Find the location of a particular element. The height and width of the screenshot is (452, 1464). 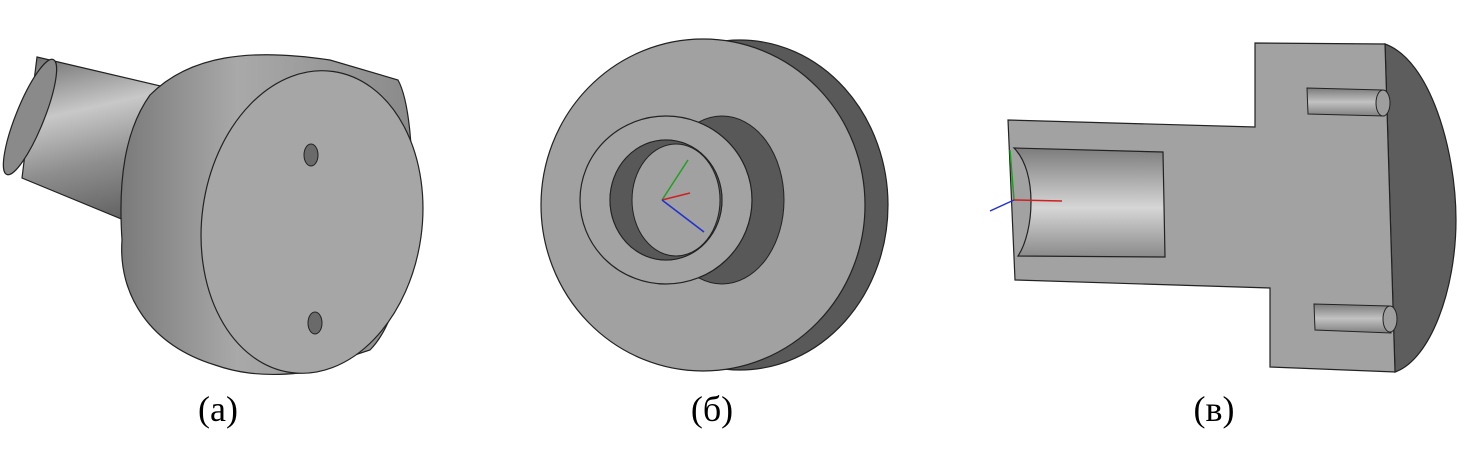

caption-a: (а) is located at coordinates (218, 409).